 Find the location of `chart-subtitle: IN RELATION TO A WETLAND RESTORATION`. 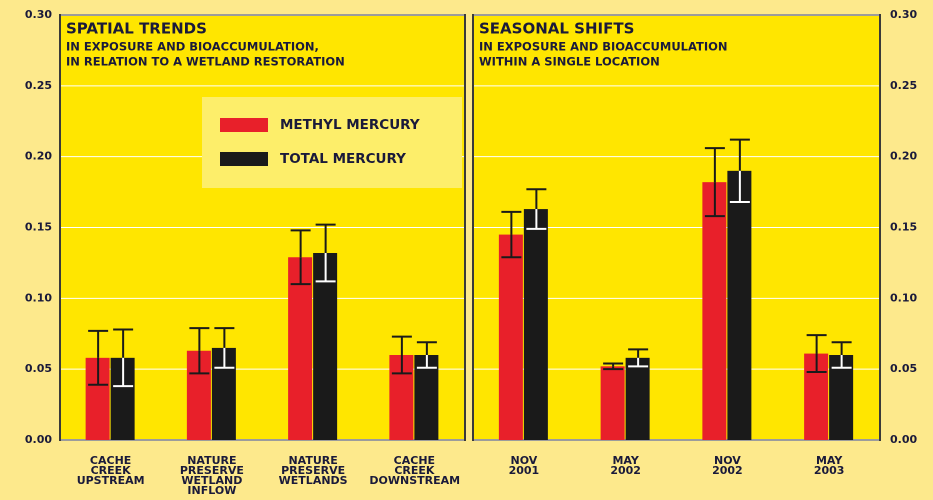

chart-subtitle: IN RELATION TO A WETLAND RESTORATION is located at coordinates (205, 62).